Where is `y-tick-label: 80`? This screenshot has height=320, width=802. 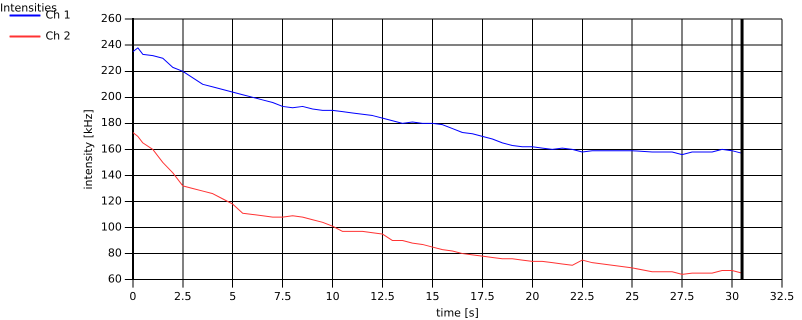
y-tick-label: 80 is located at coordinates (115, 253).